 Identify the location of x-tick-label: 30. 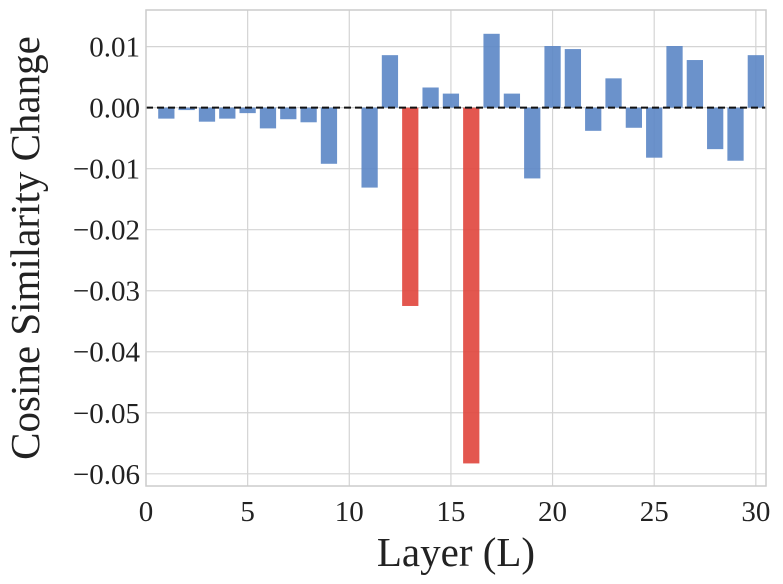
(755, 512).